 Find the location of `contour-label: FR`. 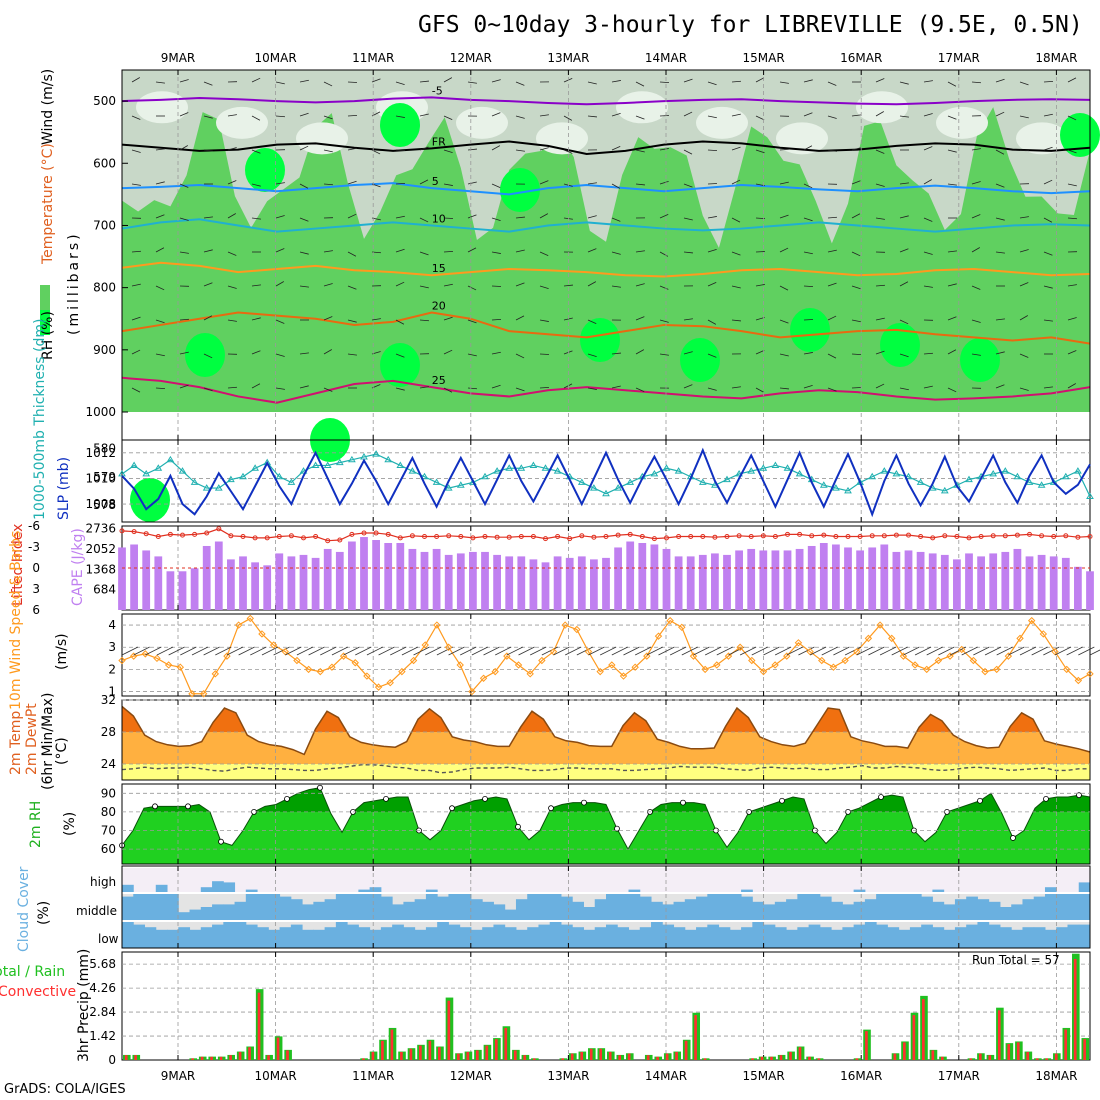

contour-label: FR is located at coordinates (439, 141).